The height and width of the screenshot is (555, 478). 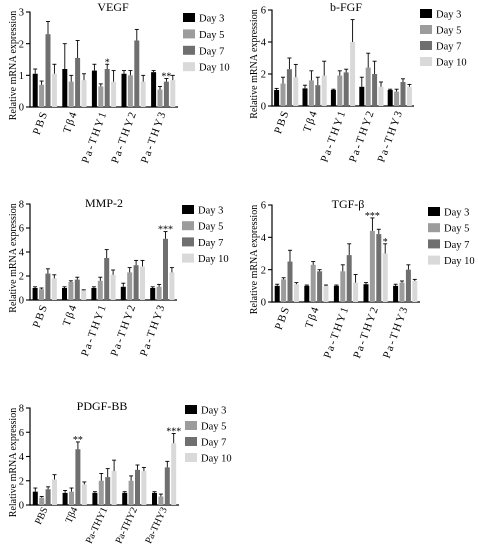 What do you see at coordinates (102, 406) in the screenshot?
I see `chart-title: PDGF-BB` at bounding box center [102, 406].